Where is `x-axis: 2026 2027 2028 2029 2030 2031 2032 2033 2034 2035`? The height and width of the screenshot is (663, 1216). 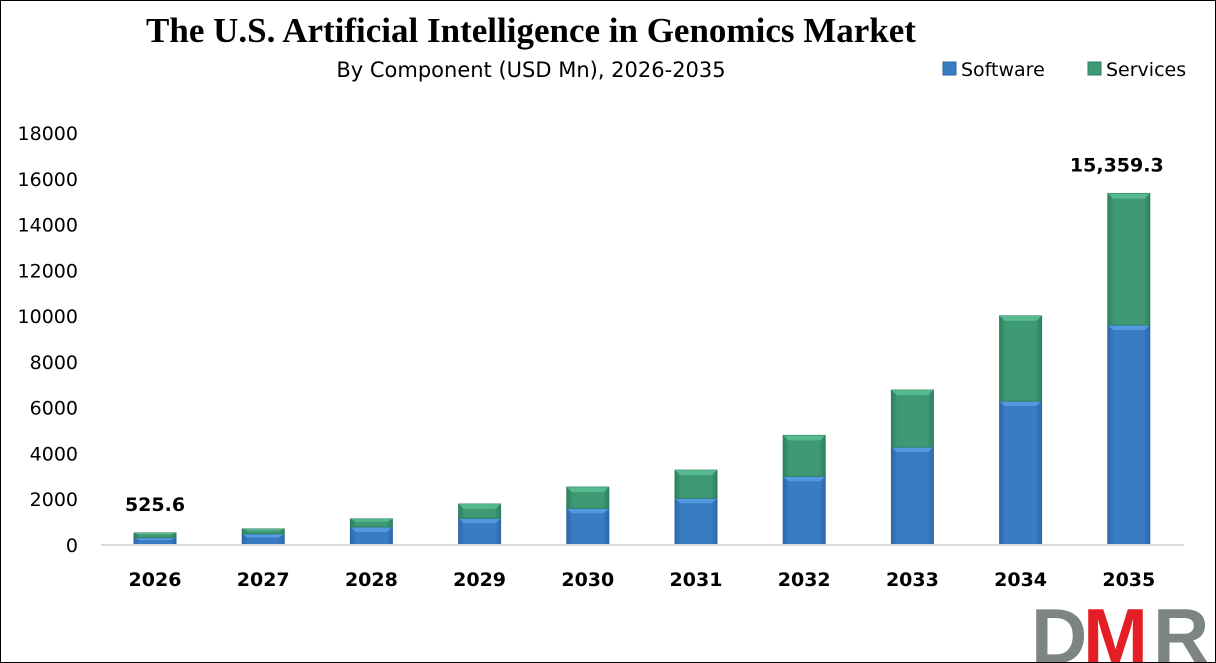 x-axis: 2026 2027 2028 2029 2030 2031 2032 2033 2034 2035 is located at coordinates (642, 580).